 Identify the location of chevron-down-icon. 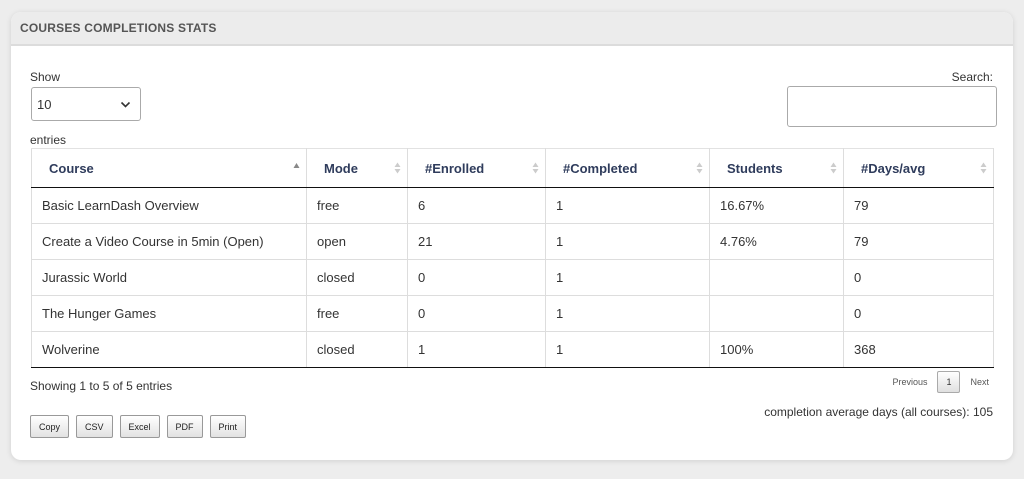
(125, 104).